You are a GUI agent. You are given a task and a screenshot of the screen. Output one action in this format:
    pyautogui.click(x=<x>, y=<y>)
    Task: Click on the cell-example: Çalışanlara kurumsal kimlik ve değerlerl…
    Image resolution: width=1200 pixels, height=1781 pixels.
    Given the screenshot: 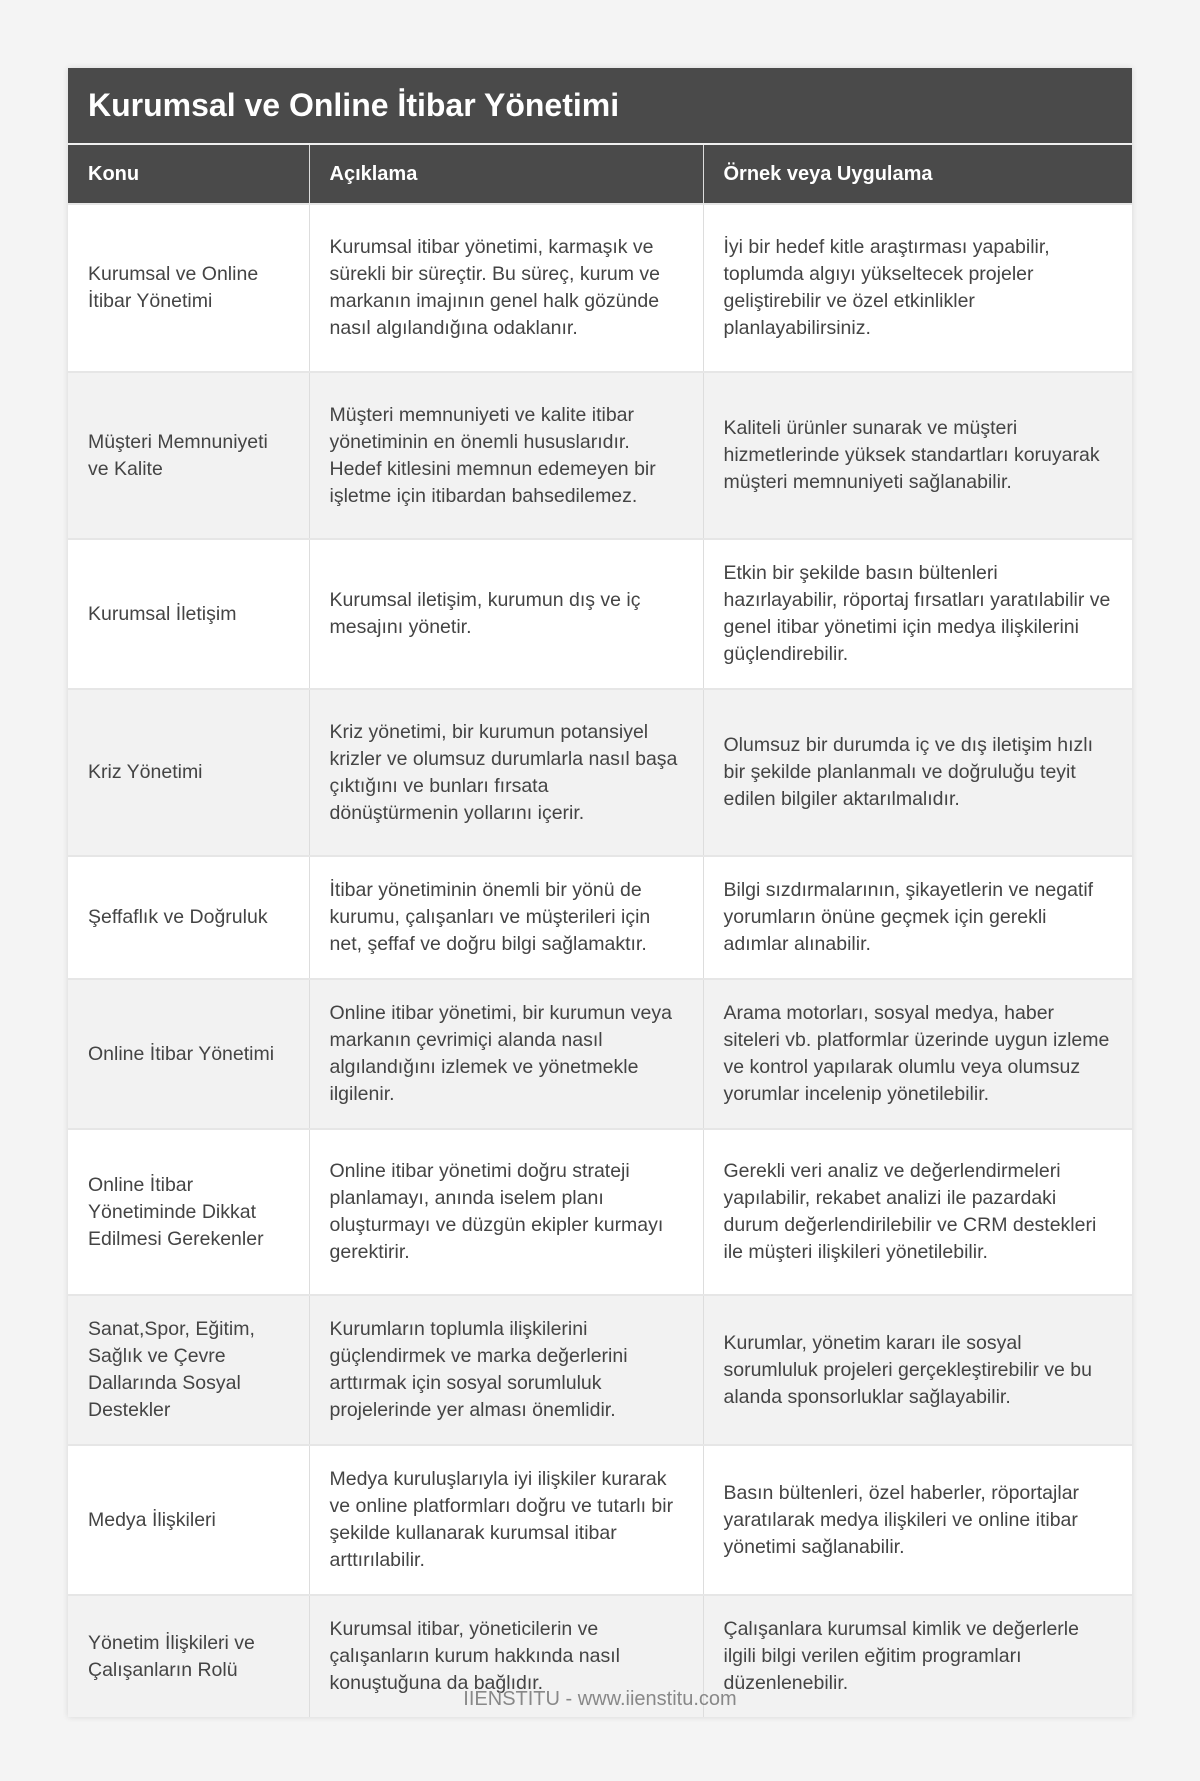 What is the action you would take?
    pyautogui.click(x=917, y=1655)
    